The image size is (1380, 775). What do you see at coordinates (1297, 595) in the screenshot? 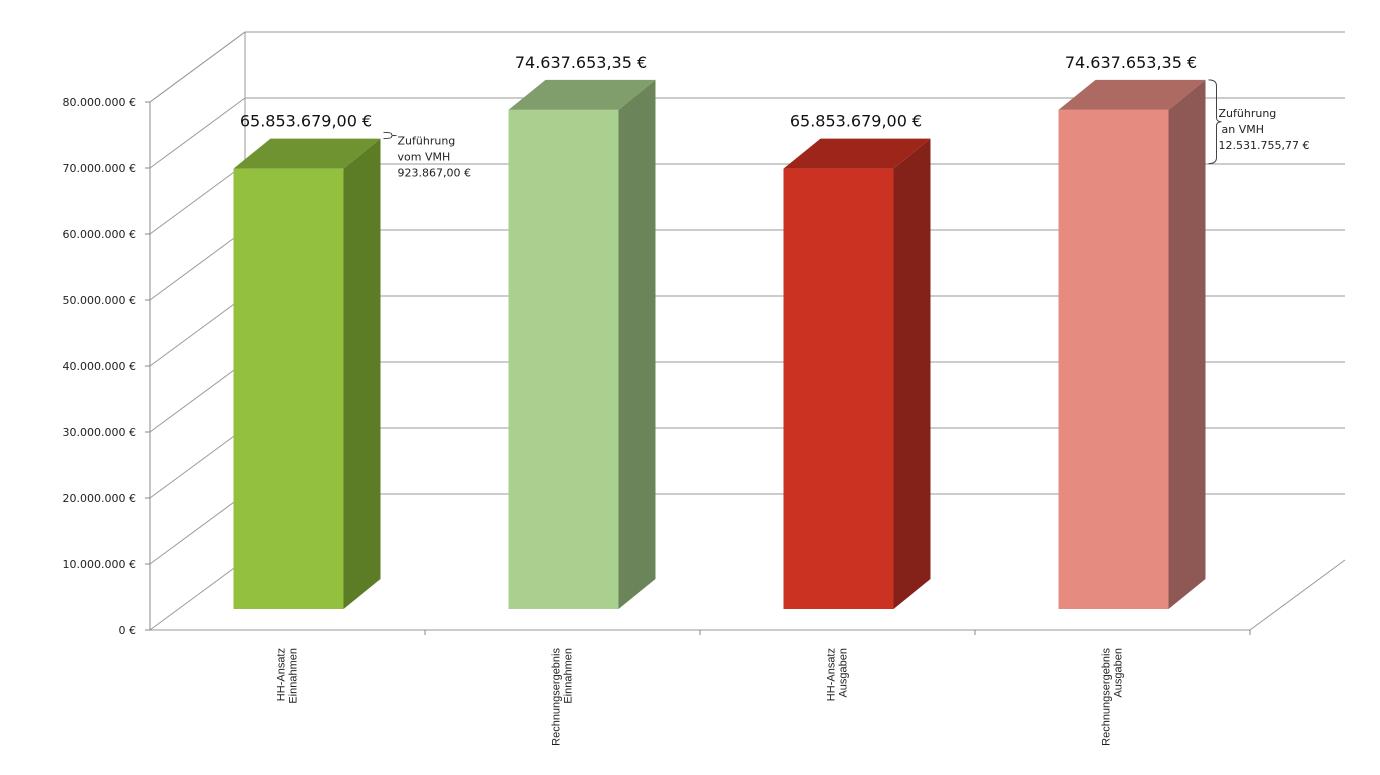
I see `floor-right-edge` at bounding box center [1297, 595].